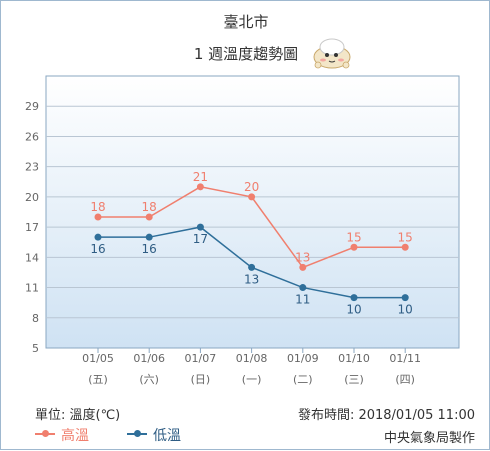 The width and height of the screenshot is (490, 451). What do you see at coordinates (149, 358) in the screenshot?
I see `x-tick-label: 01/06` at bounding box center [149, 358].